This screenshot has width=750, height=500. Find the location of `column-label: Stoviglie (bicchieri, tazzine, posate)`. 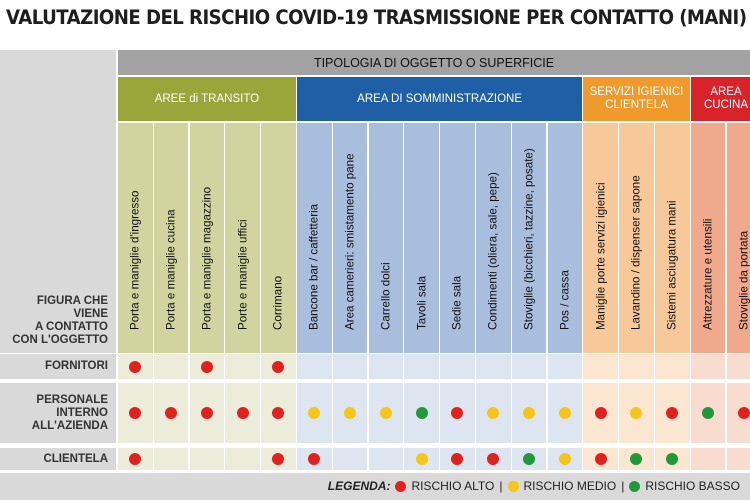

column-label: Stoviglie (bicchieri, tazzine, posate) is located at coordinates (529, 239).